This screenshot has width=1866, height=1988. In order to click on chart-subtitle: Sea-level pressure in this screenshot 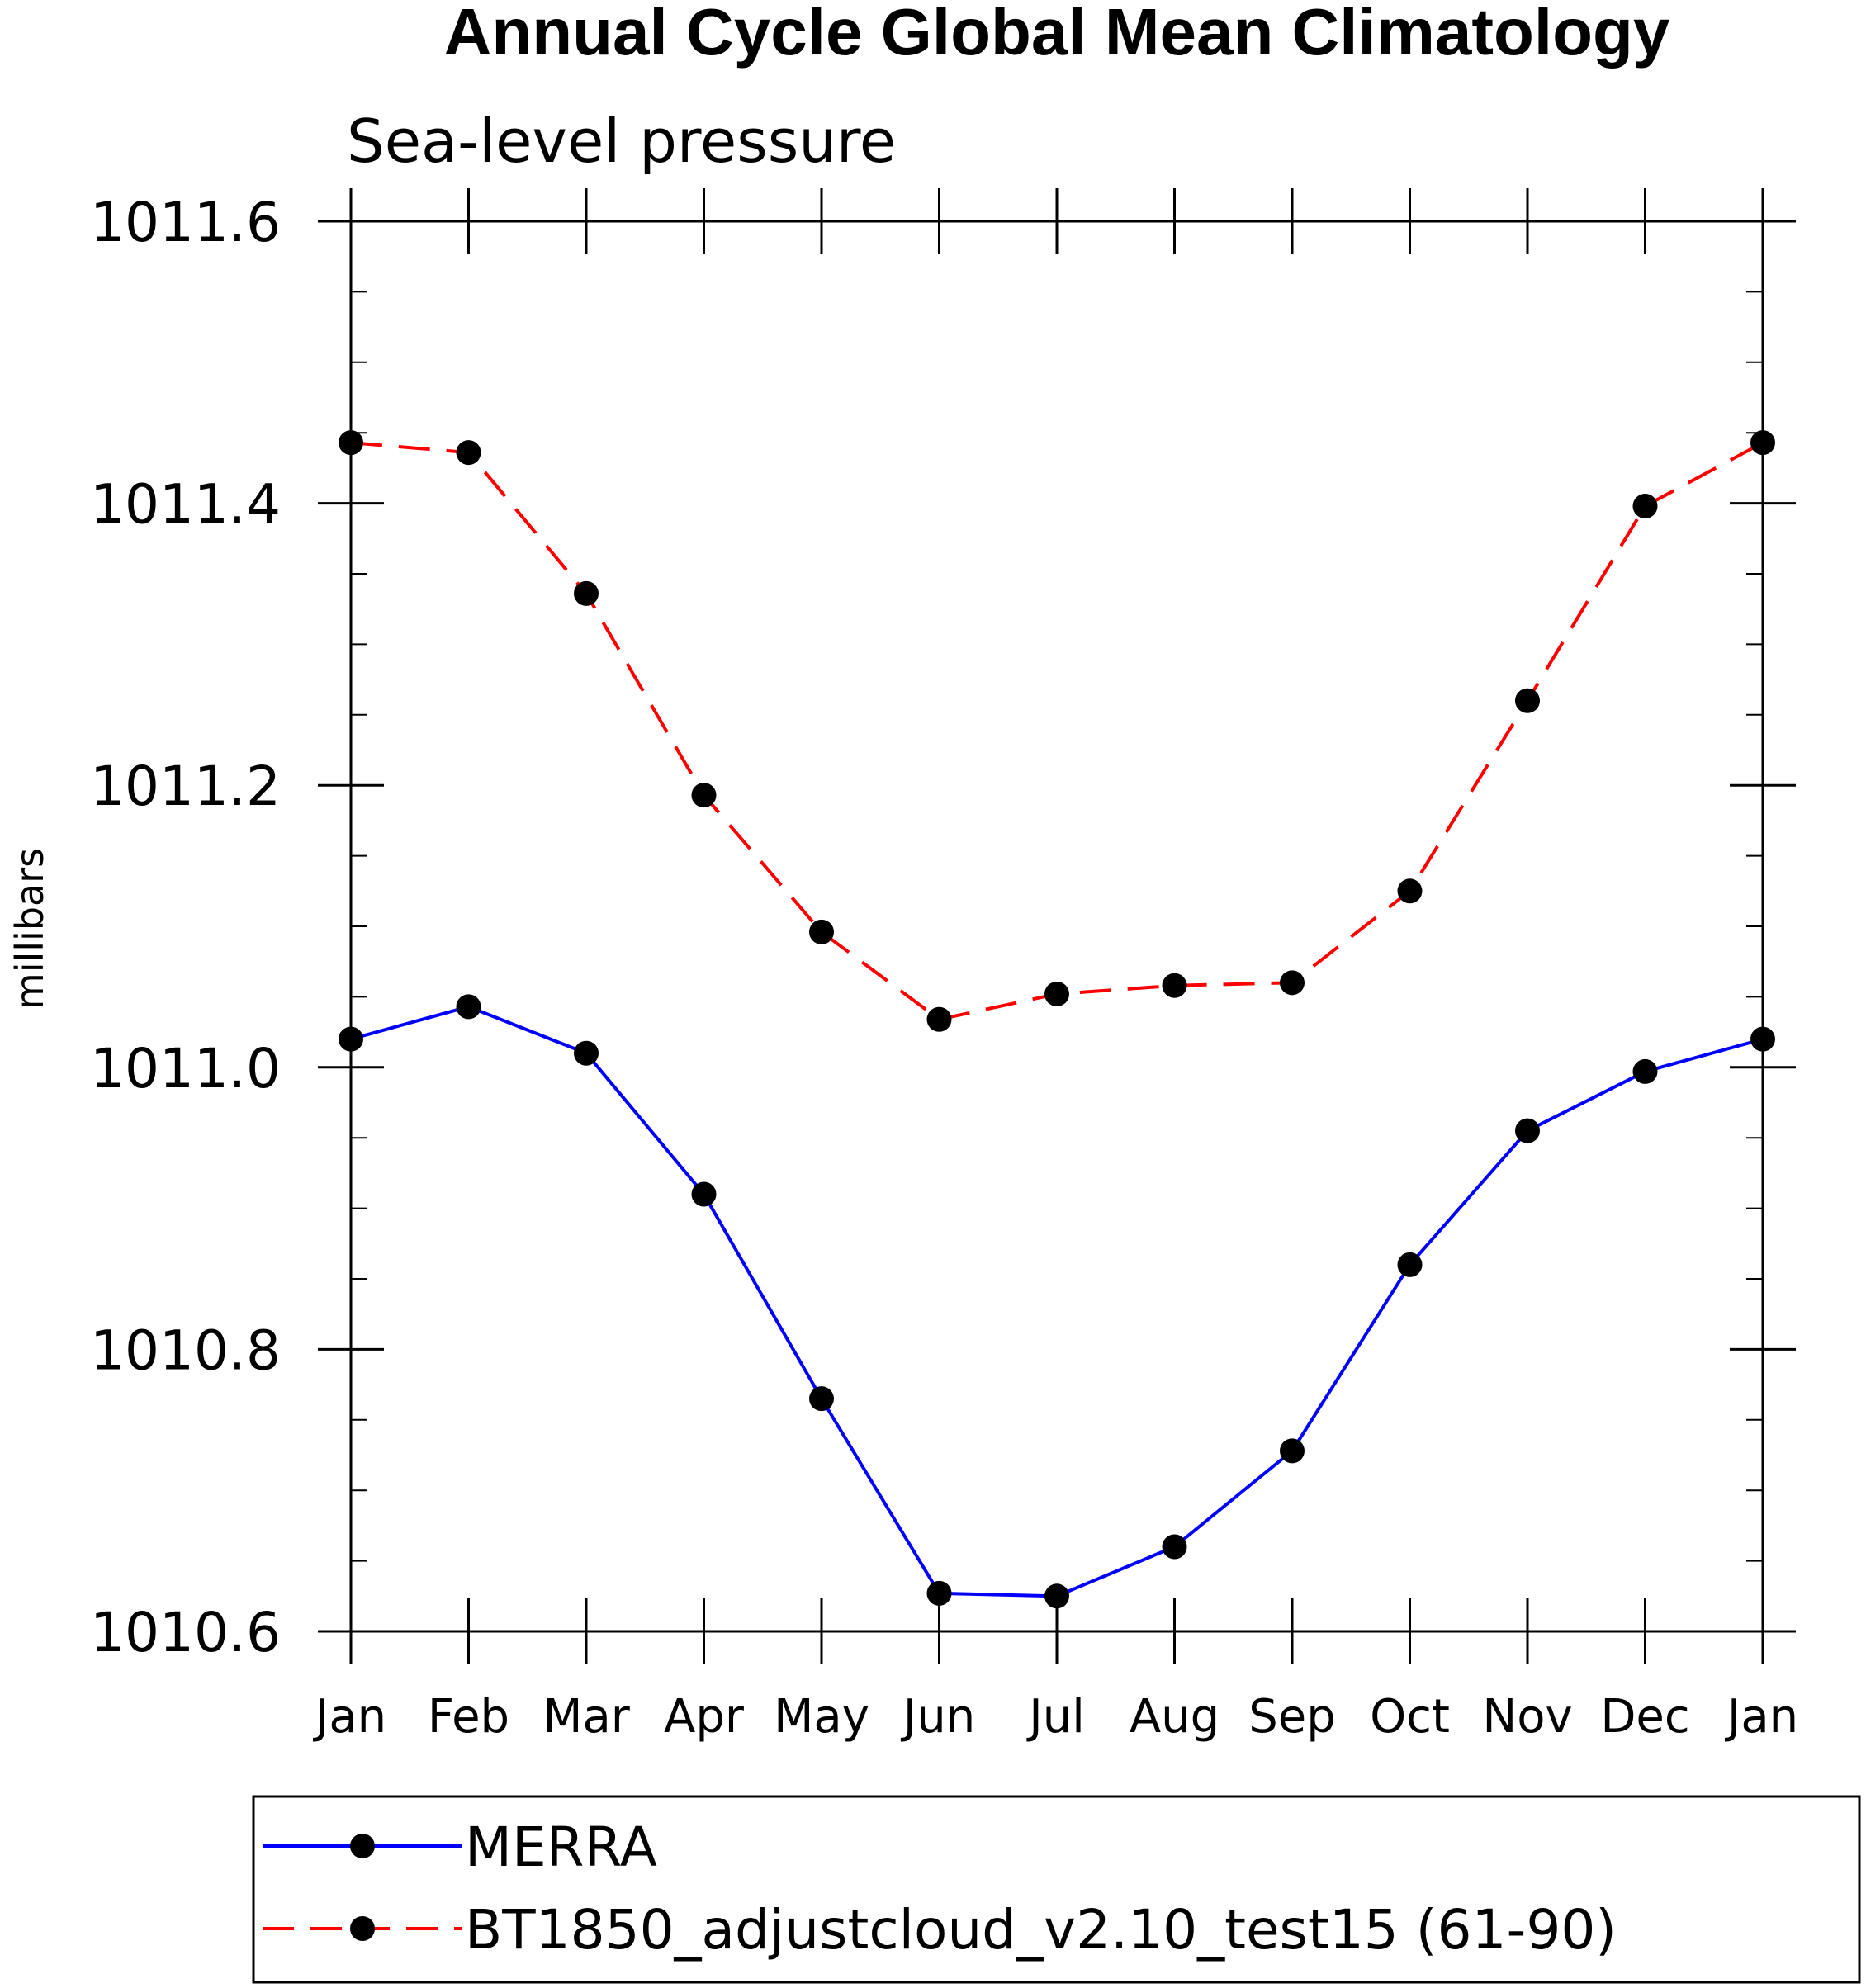, I will do `click(621, 141)`.